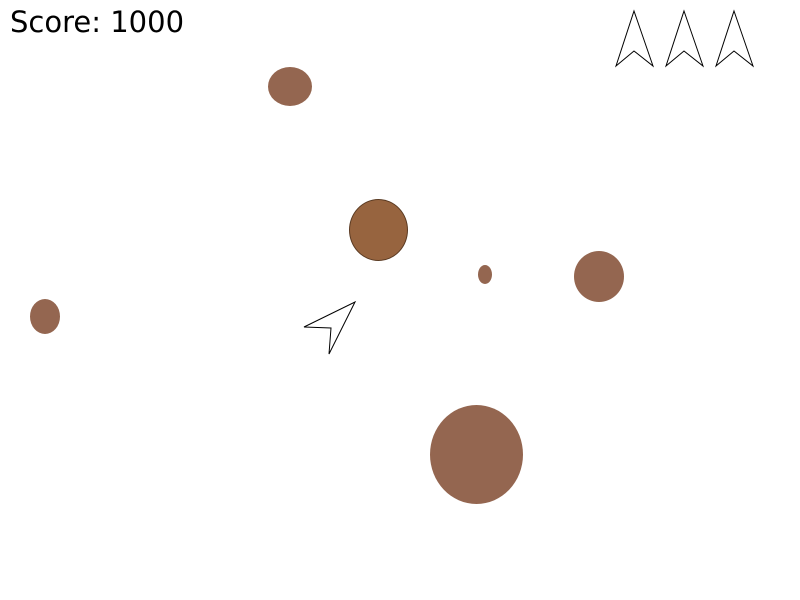 This screenshot has height=600, width=800. Describe the element at coordinates (330, 327) in the screenshot. I see `player-ship-icon` at that location.